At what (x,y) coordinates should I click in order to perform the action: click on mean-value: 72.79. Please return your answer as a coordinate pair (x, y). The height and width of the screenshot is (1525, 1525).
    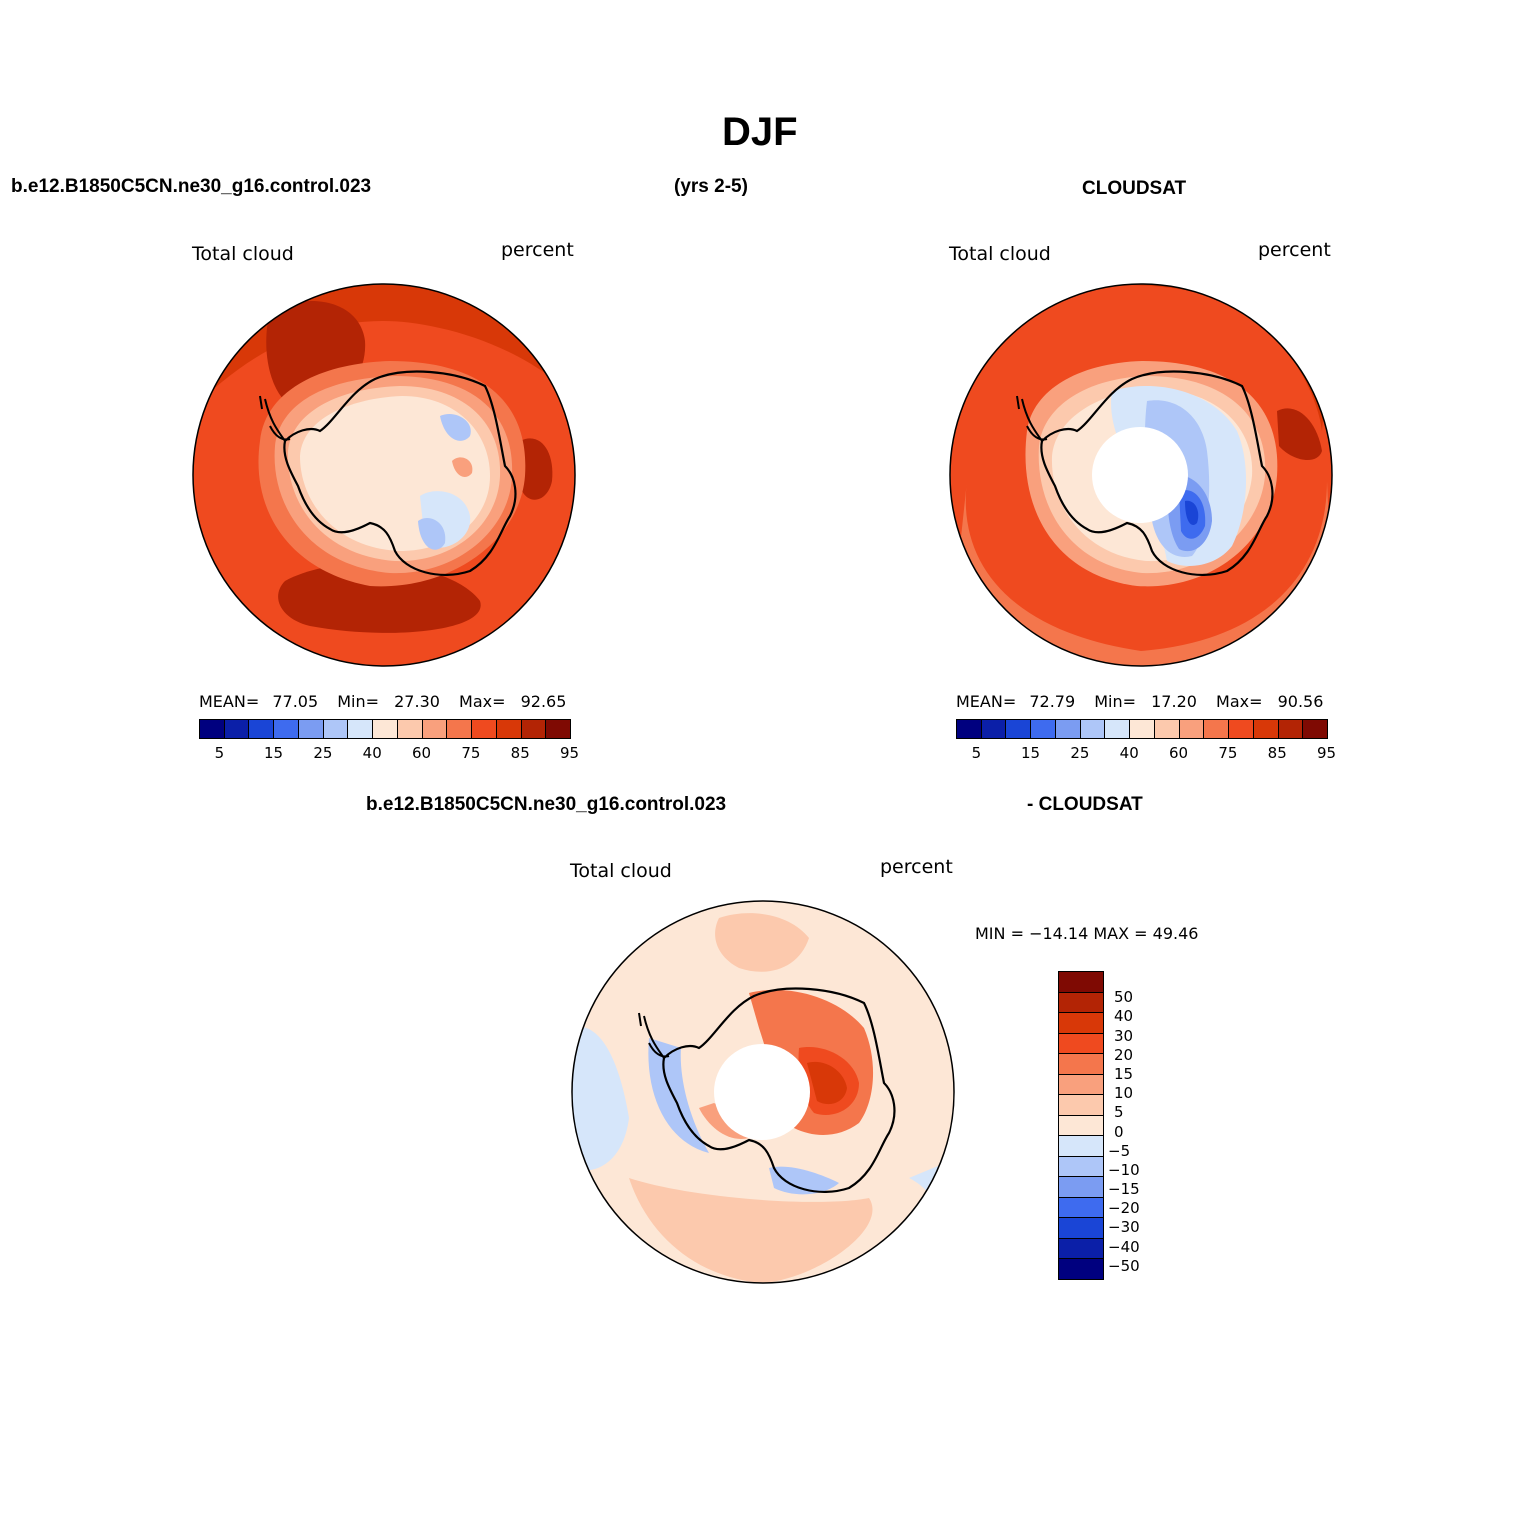
    Looking at the image, I should click on (1052, 701).